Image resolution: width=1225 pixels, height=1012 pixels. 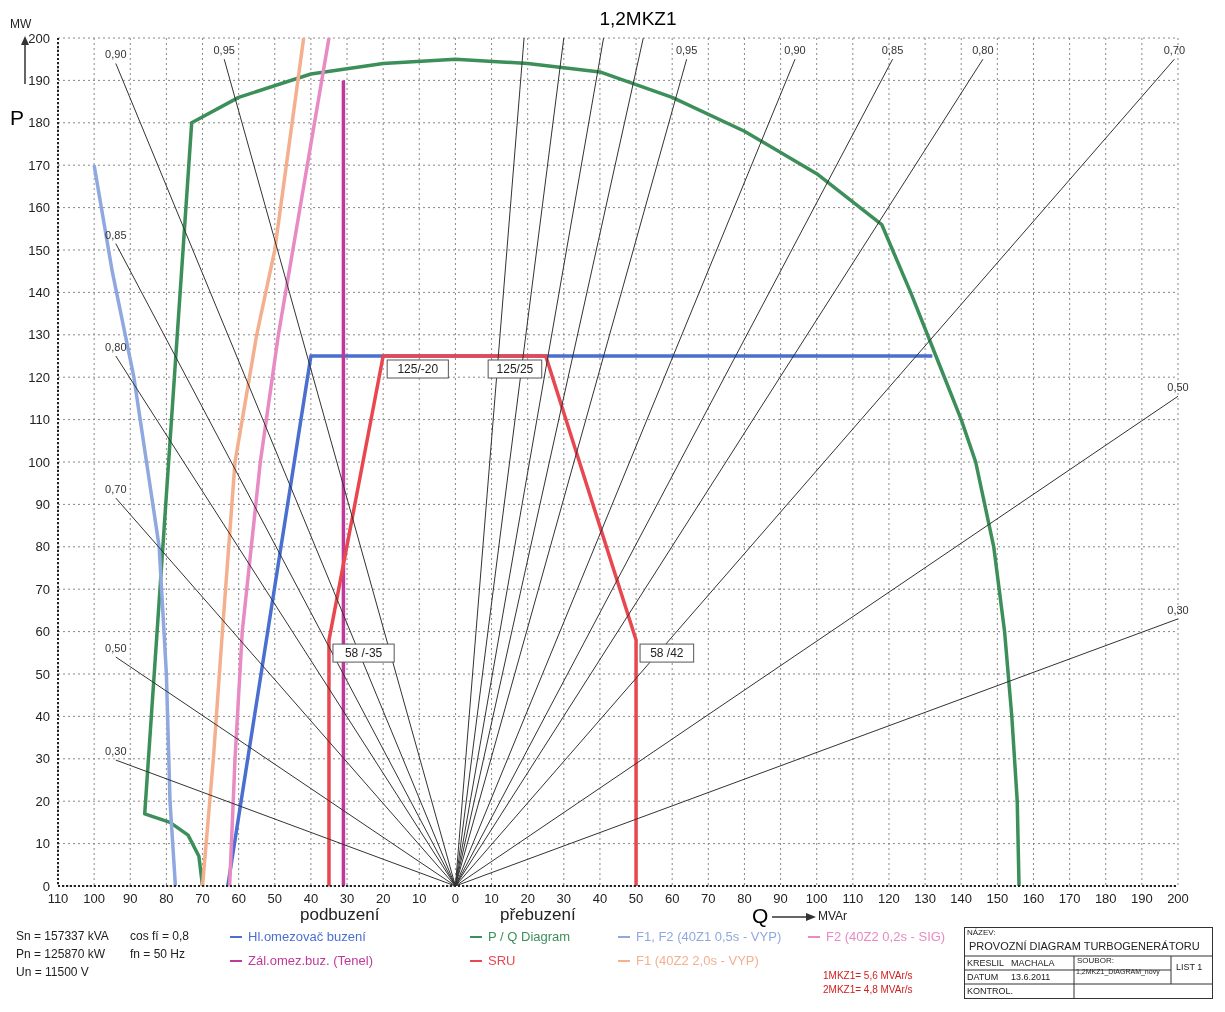 I want to click on y-tick-label: 30, so click(x=42, y=759).